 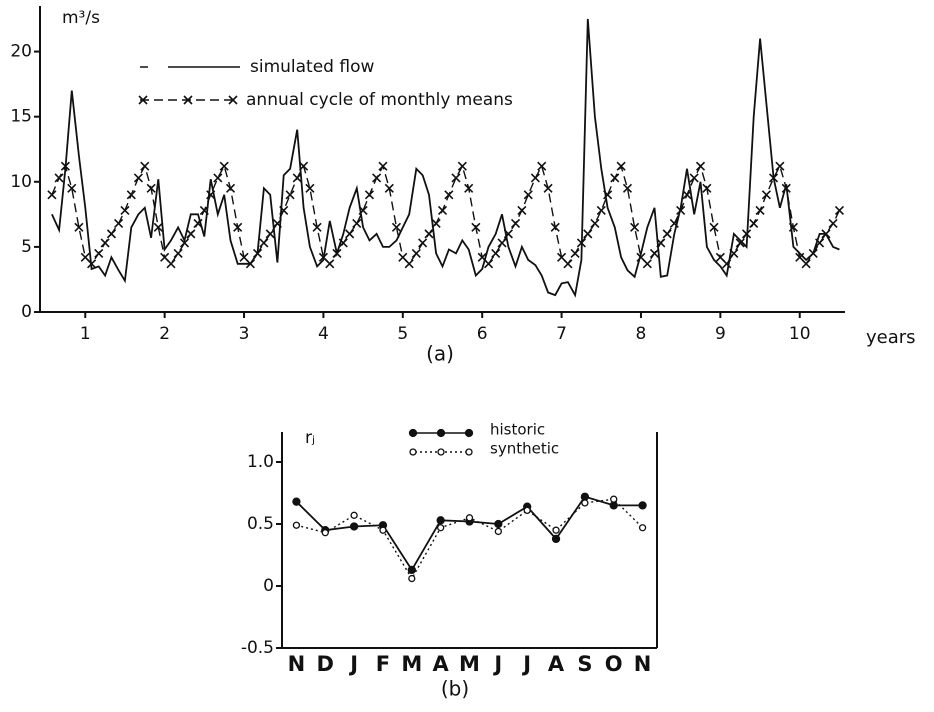 I want to click on x-tick-label: 2, so click(x=164, y=334).